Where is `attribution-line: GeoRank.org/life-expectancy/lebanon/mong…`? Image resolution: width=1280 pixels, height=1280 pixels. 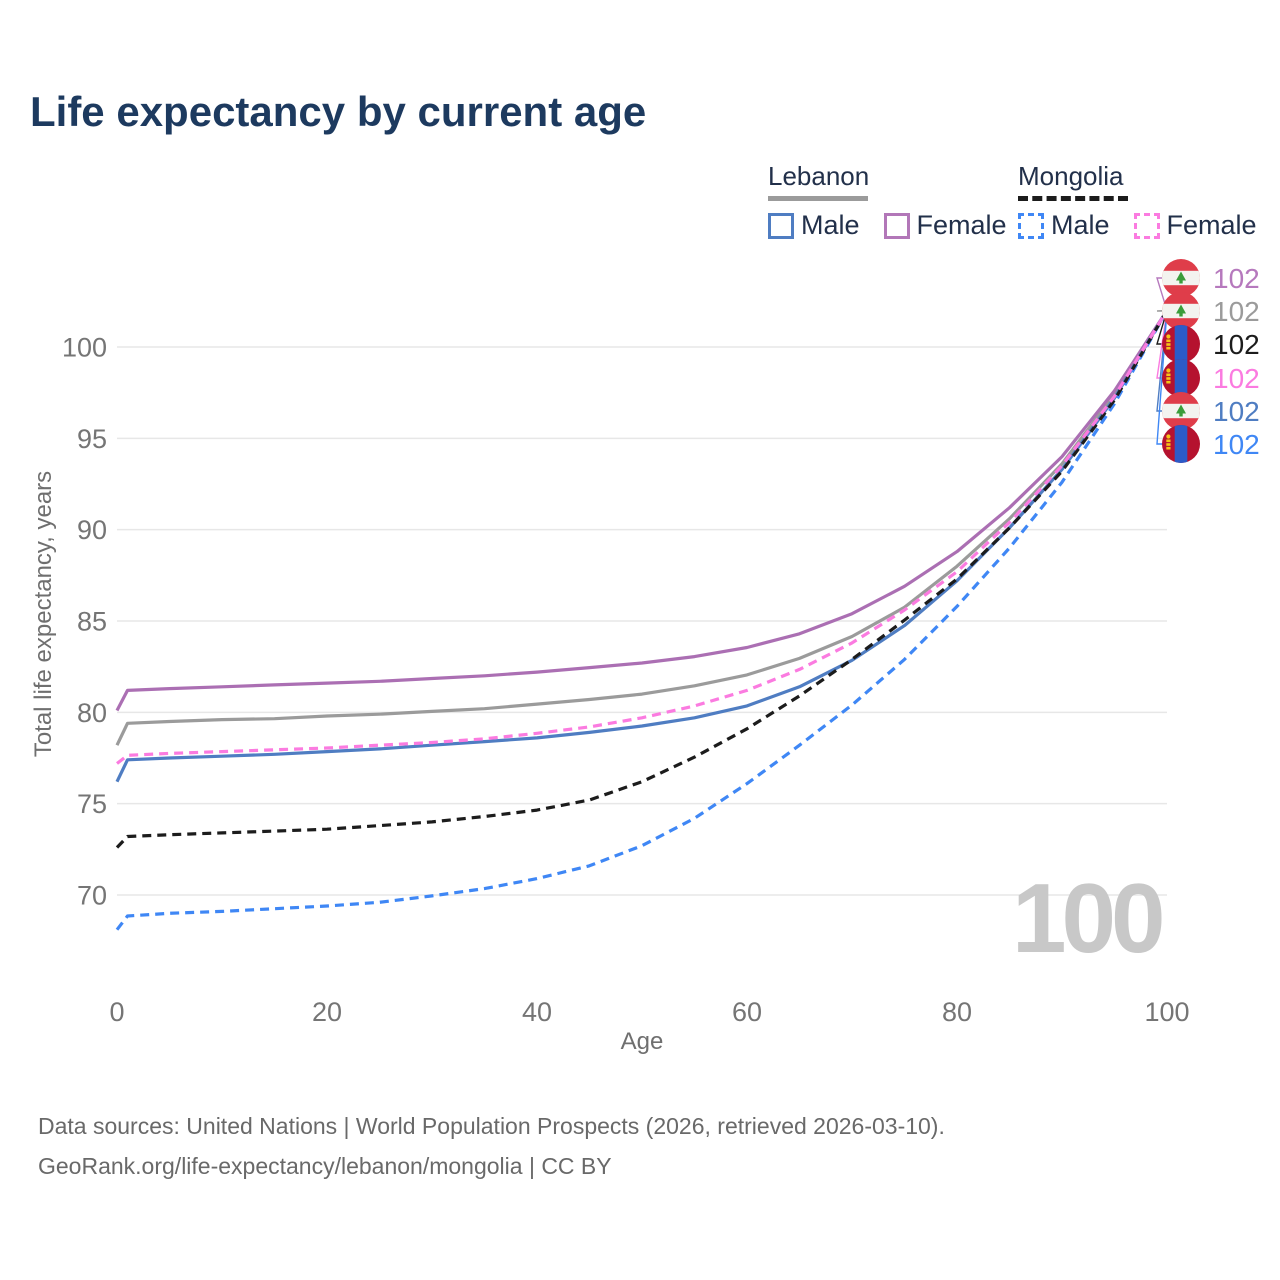
attribution-line: GeoRank.org/life-expectancy/lebanon/mong… is located at coordinates (325, 1166).